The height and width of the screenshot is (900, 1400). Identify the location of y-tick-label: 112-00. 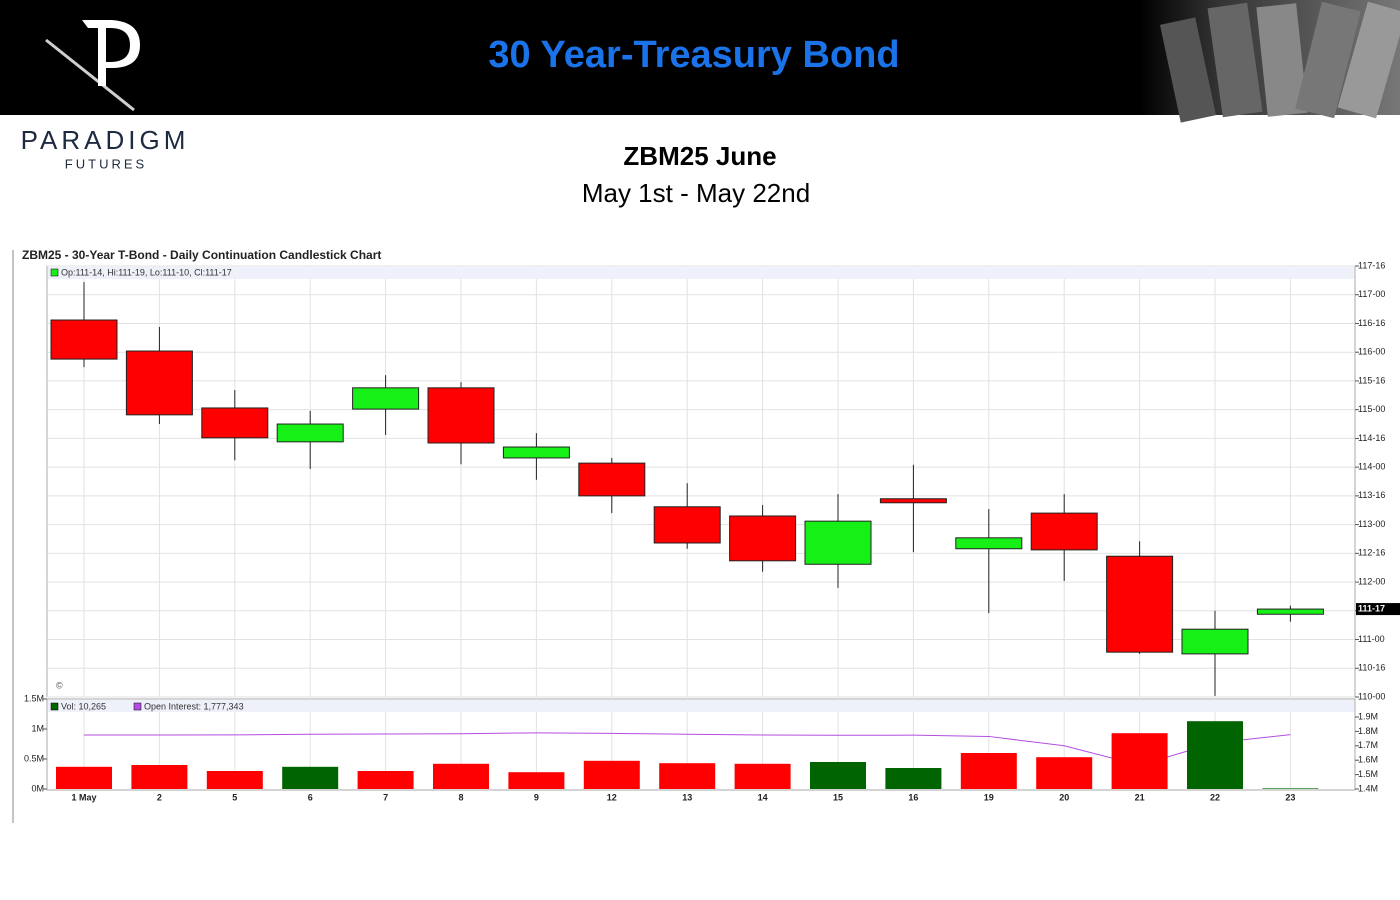
(1371, 581).